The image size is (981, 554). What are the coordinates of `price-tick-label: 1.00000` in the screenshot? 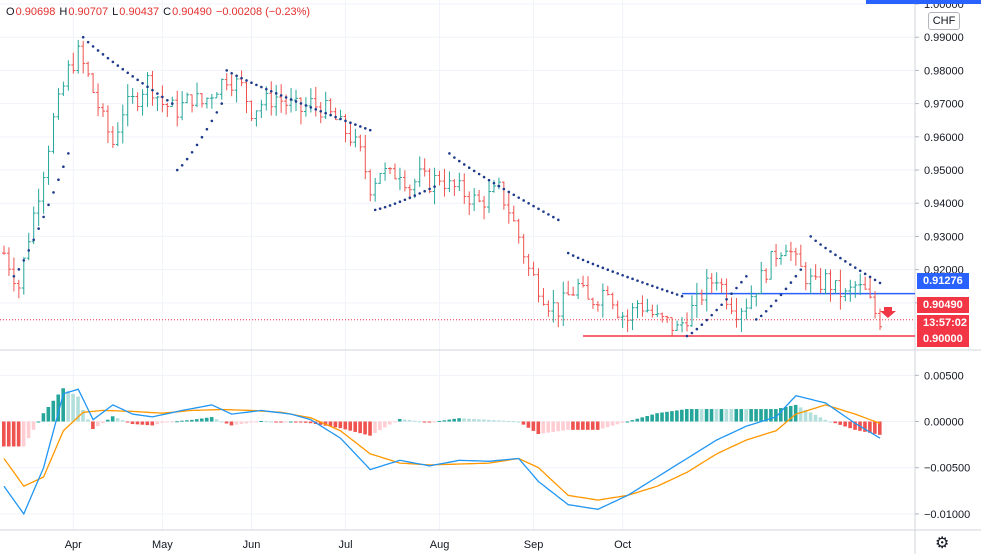 It's located at (944, 5).